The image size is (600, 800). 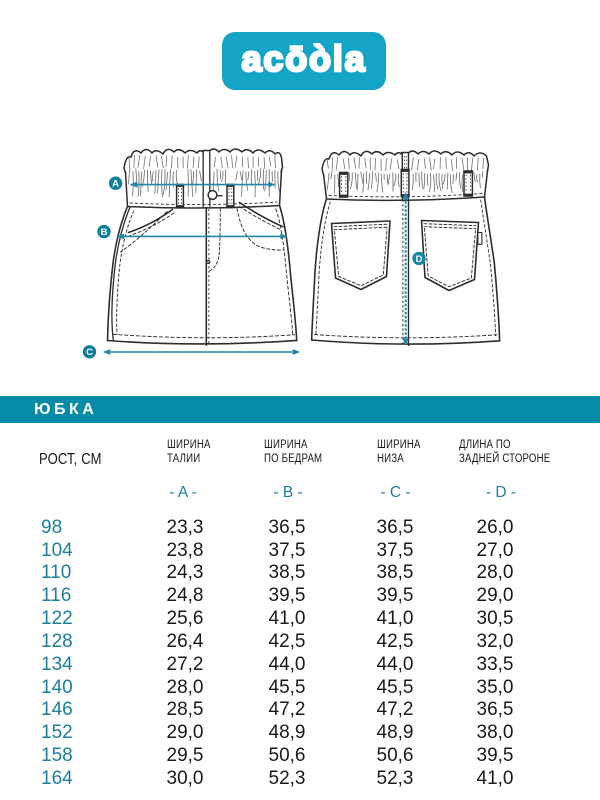 What do you see at coordinates (419, 259) in the screenshot?
I see `svg-text: D` at bounding box center [419, 259].